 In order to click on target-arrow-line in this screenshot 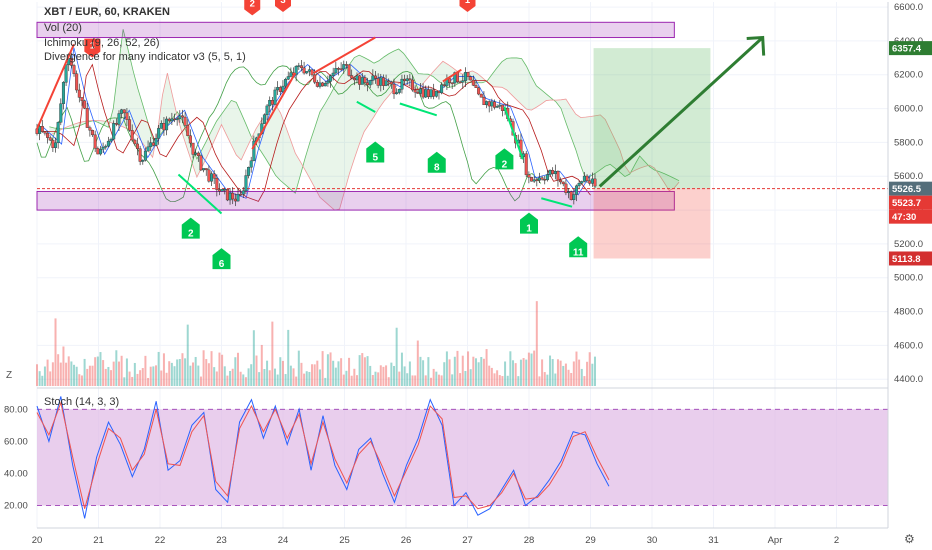, I will do `click(681, 112)`.